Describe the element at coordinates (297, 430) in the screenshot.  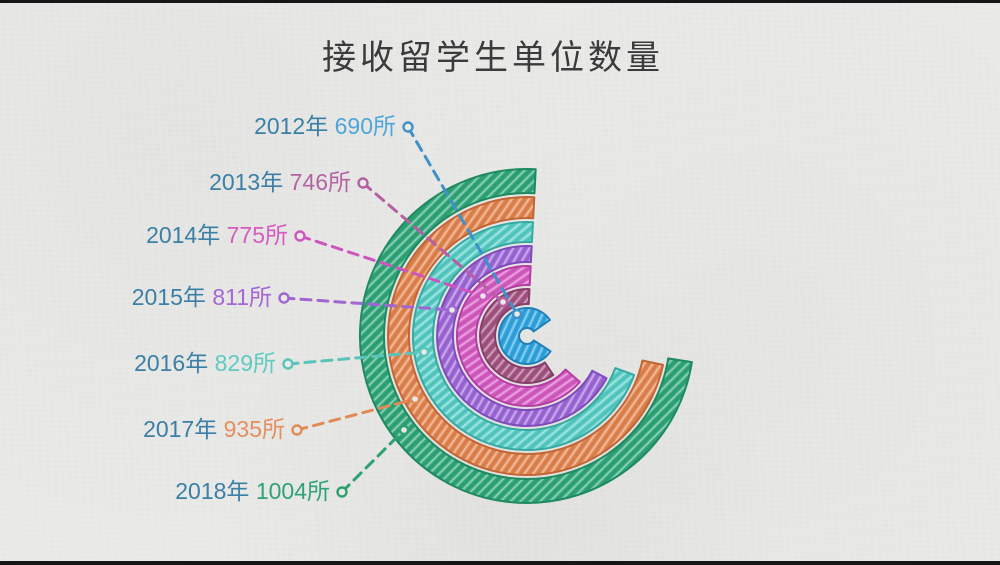
I see `callout-dot-2017` at that location.